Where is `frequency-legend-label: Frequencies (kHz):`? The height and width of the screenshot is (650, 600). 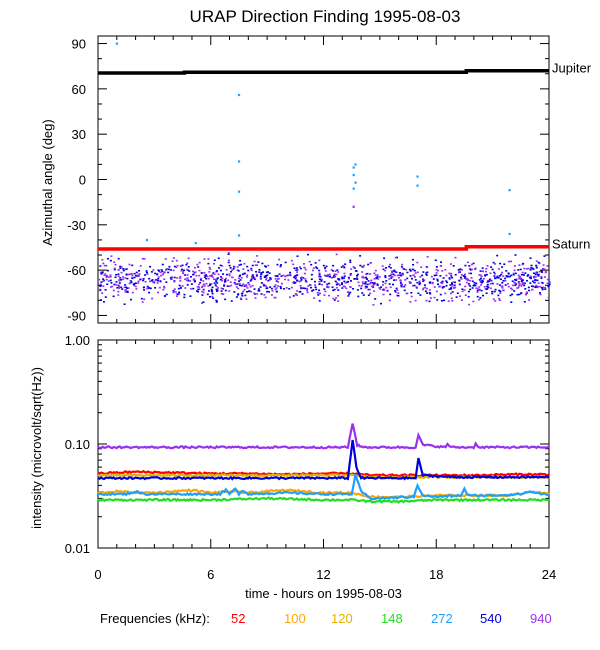
frequency-legend-label: Frequencies (kHz): is located at coordinates (155, 618).